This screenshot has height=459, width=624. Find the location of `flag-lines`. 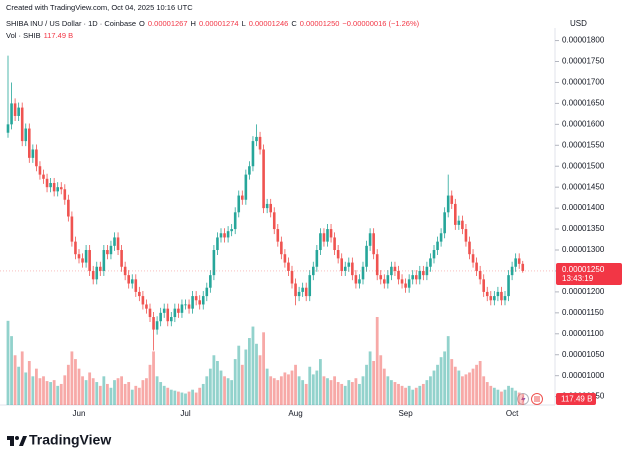

flag-lines is located at coordinates (537, 399).